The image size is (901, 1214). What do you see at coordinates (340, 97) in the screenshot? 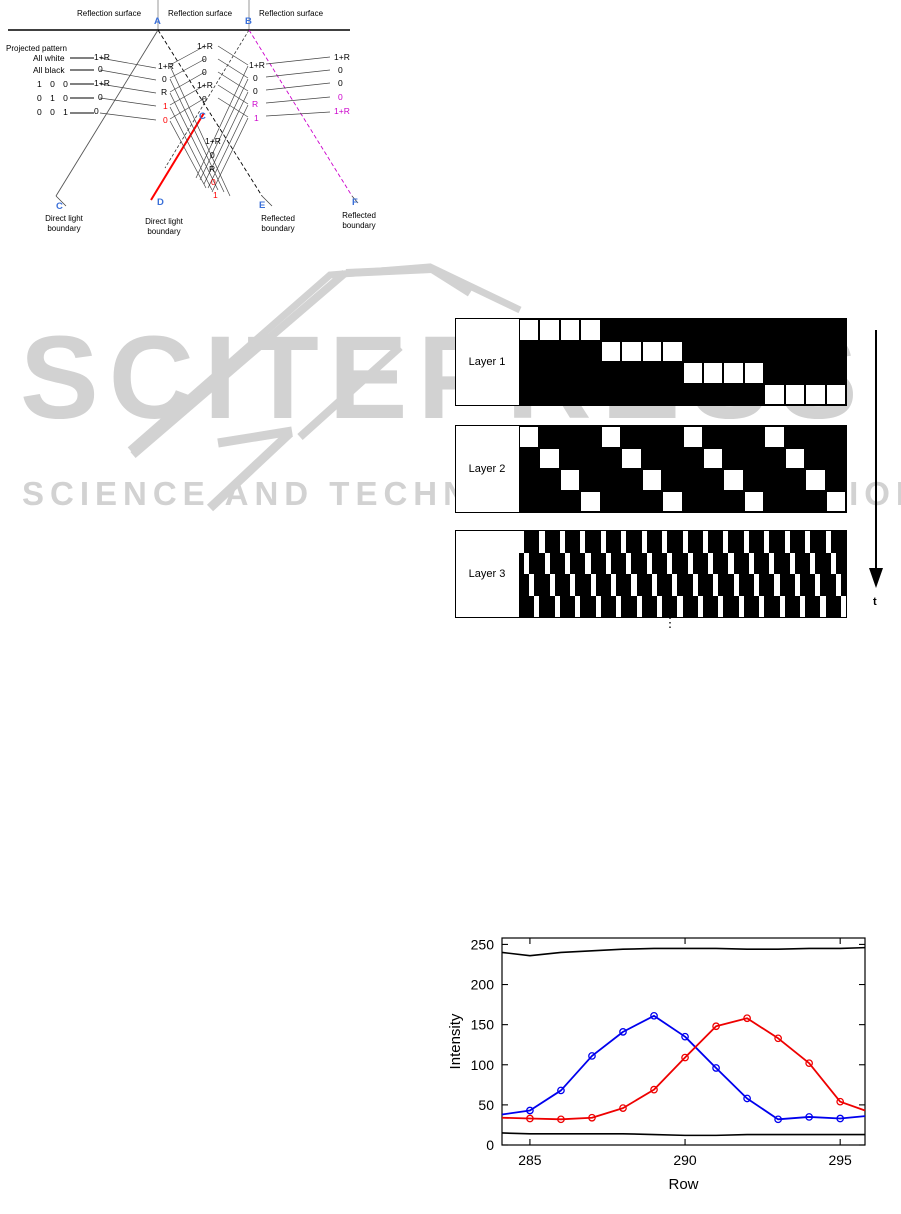
I see `col-right-value-3: 0` at bounding box center [340, 97].